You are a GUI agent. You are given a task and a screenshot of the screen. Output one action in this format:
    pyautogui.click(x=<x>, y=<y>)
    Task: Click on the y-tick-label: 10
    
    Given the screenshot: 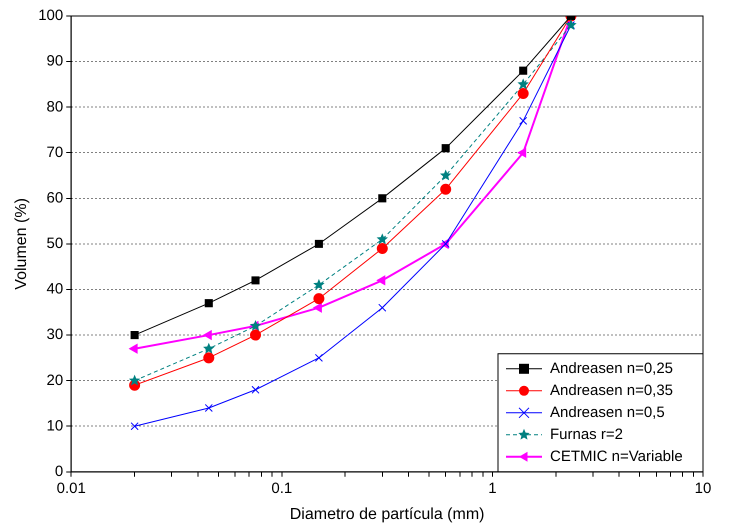 What is the action you would take?
    pyautogui.click(x=55, y=425)
    